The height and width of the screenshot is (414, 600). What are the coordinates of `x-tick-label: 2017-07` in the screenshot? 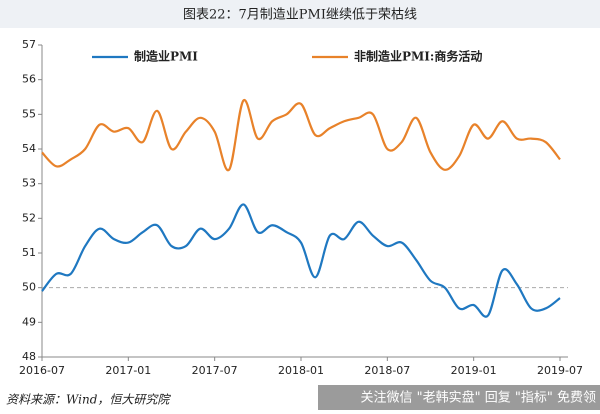 It's located at (215, 370).